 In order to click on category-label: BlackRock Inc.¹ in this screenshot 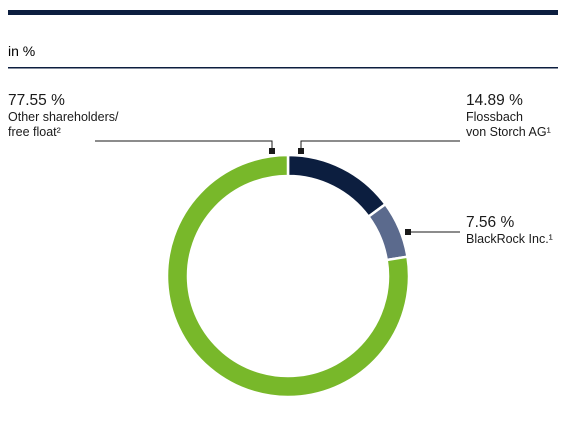, I will do `click(509, 239)`.